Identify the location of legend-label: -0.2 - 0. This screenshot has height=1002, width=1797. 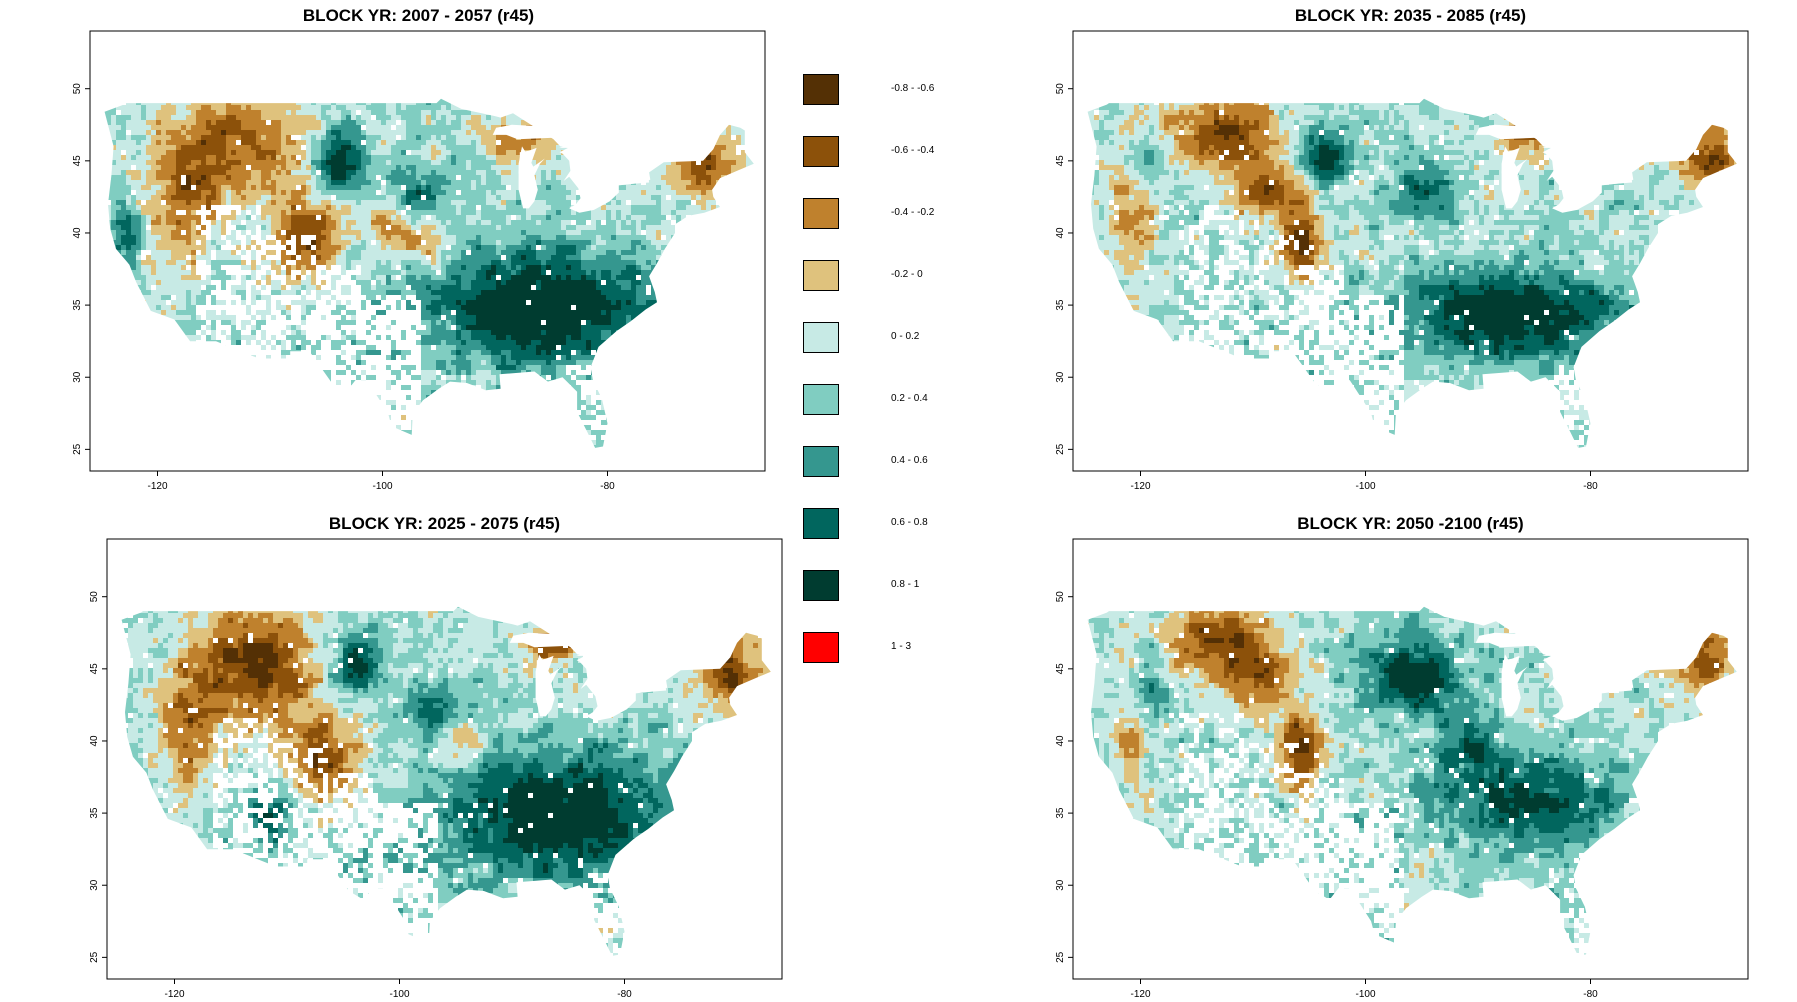
(907, 274).